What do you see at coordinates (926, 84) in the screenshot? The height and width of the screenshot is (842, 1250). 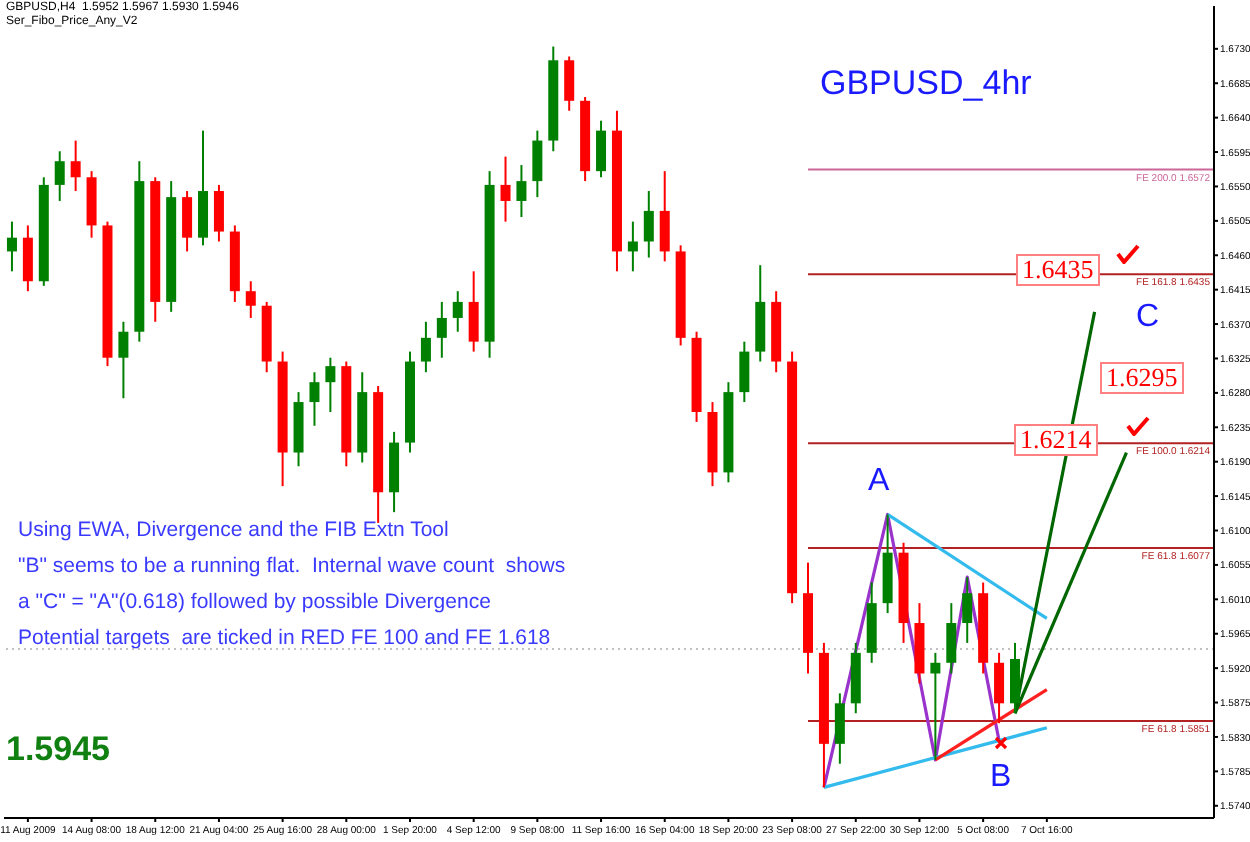 I see `text: GBPUSD_4hr` at bounding box center [926, 84].